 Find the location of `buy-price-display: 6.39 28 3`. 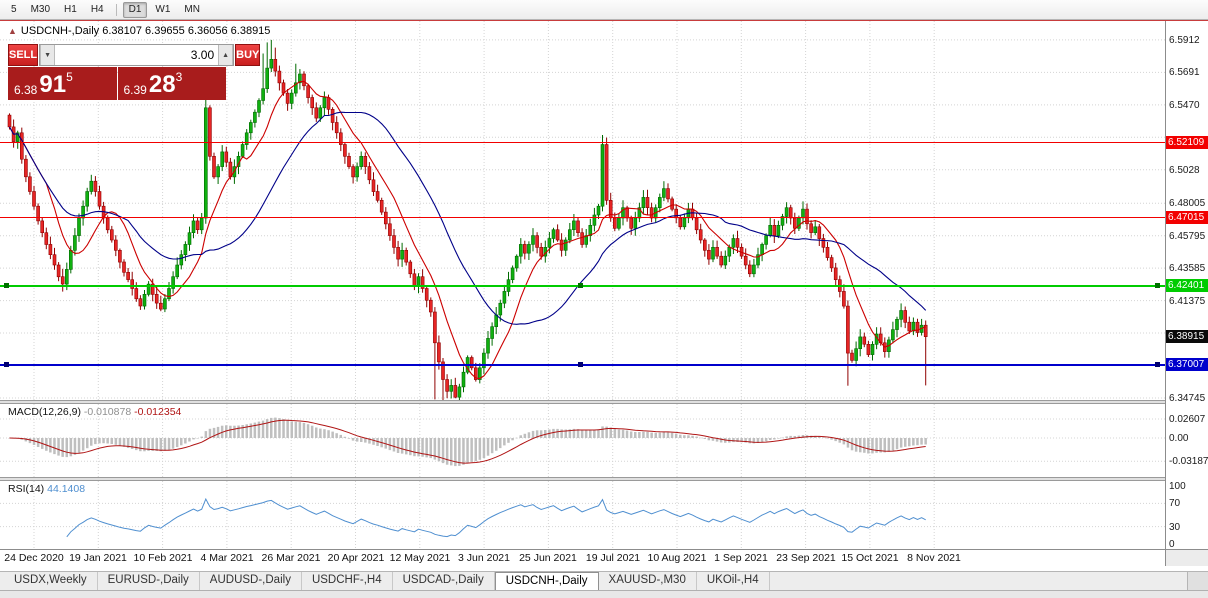

buy-price-display: 6.39 28 3 is located at coordinates (171, 83).